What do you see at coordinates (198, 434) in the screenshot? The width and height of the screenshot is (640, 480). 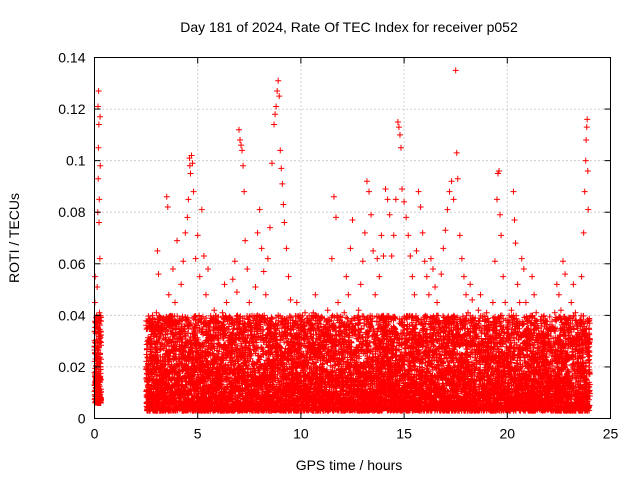 I see `x-tick-label: 5` at bounding box center [198, 434].